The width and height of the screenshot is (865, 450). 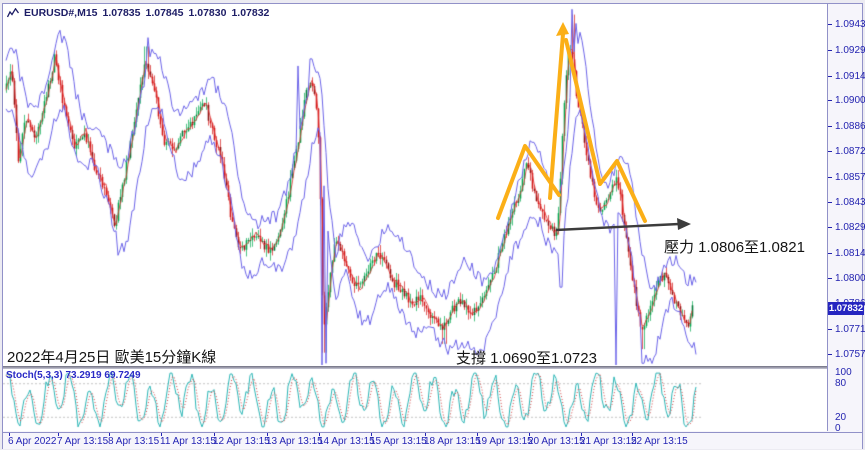 I want to click on quote-close: 1.07832, so click(x=250, y=13).